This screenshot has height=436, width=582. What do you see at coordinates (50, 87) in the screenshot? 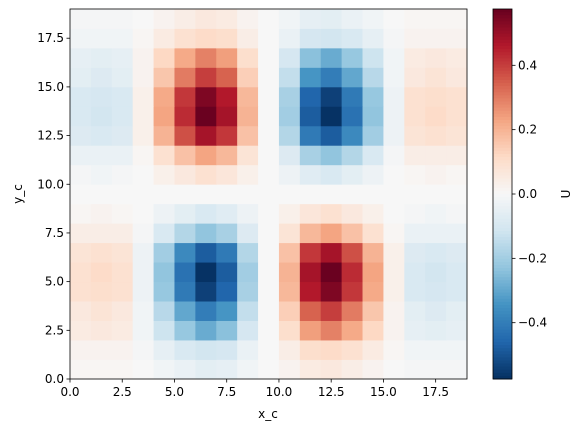
I see `y-tick-label: 15.0` at bounding box center [50, 87].